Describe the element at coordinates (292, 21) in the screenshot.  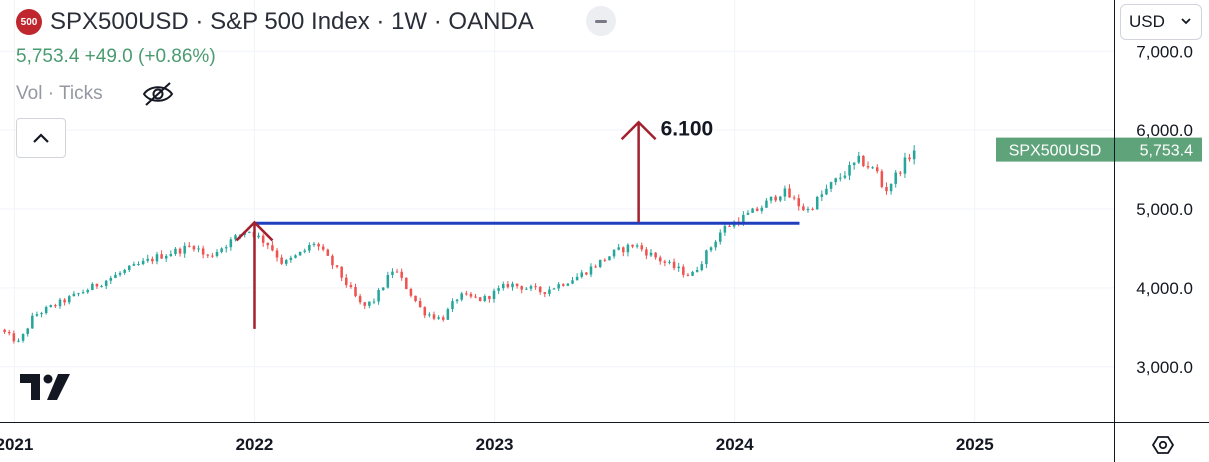
I see `symbol-title: SPX500USD · S&P 500 Index · 1W · OANDA` at that location.